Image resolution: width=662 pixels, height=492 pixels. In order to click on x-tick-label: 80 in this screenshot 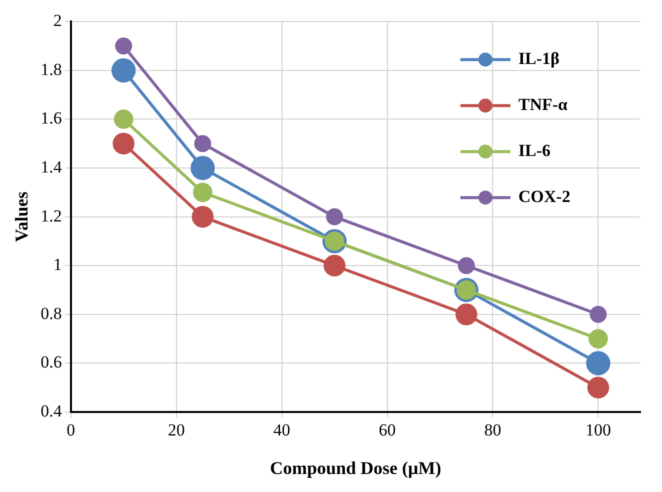, I will do `click(493, 430)`.